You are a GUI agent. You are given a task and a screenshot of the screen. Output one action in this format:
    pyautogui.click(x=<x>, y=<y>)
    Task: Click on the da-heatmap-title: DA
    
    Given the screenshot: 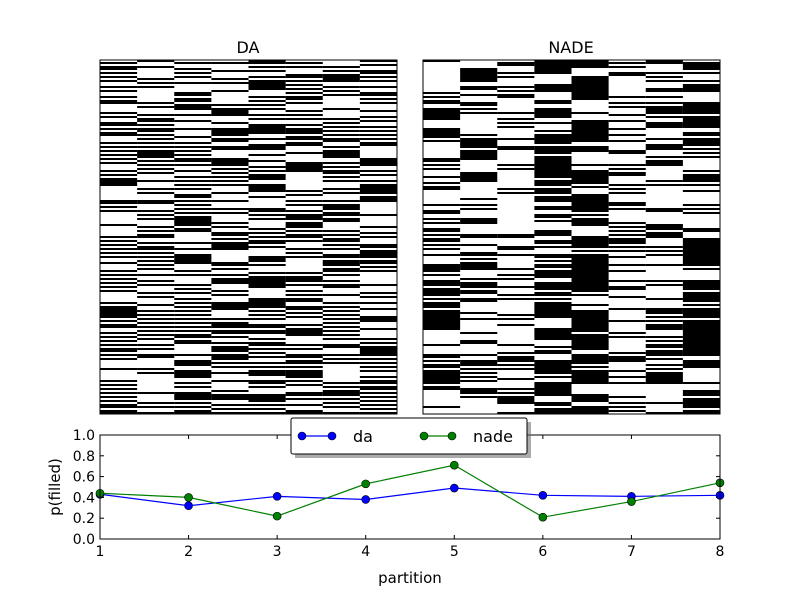 What is the action you would take?
    pyautogui.click(x=248, y=47)
    